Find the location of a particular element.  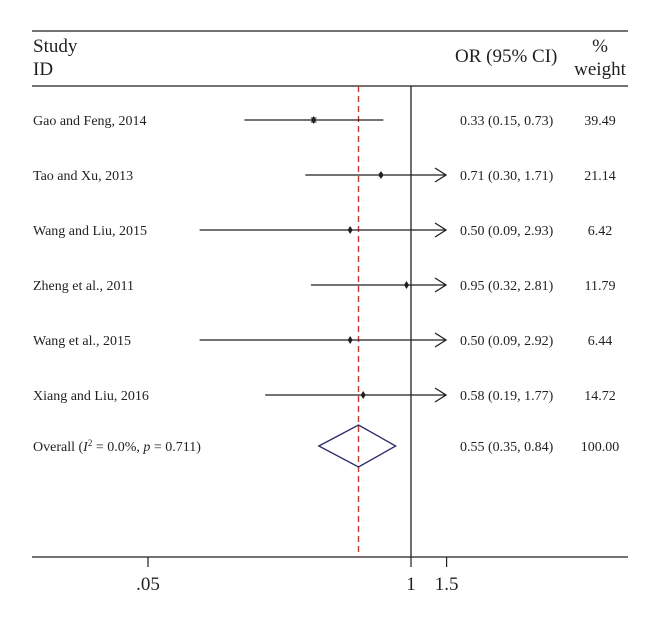

study-row: Wang et al., 2015 0.50 (0.09, 2.92) 6.44 is located at coordinates (323, 340).